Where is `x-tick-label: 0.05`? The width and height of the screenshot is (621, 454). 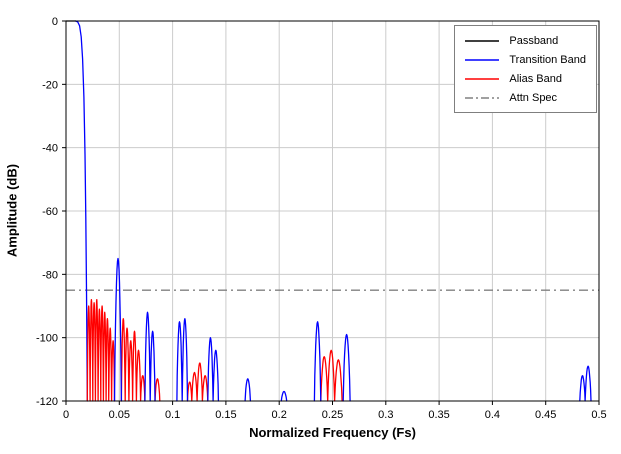
x-tick-label: 0.05 is located at coordinates (119, 415).